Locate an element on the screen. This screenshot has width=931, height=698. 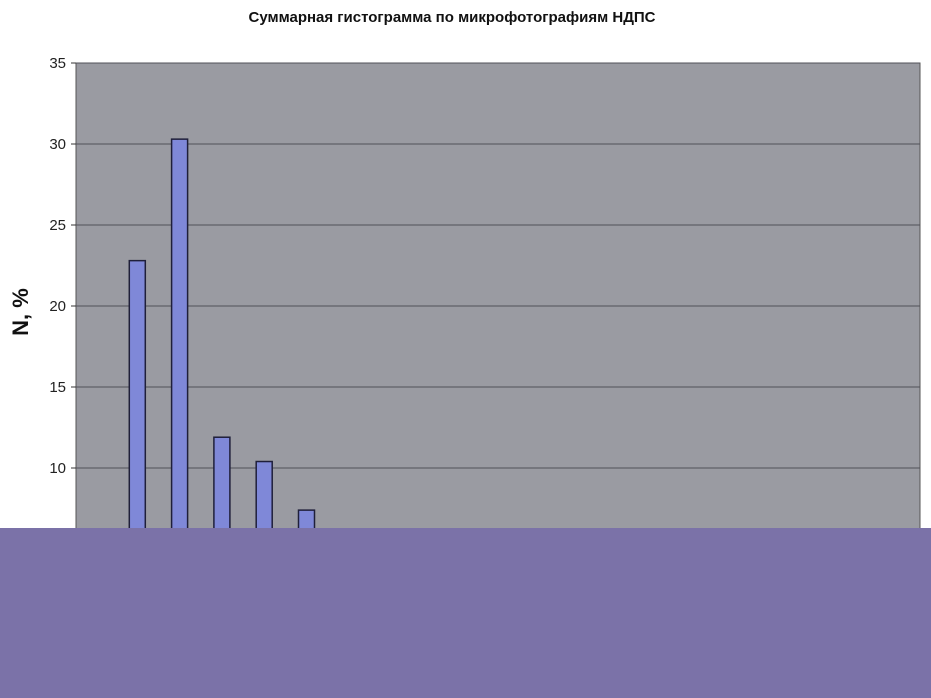
y-tick-label-3: 15 is located at coordinates (57, 387).